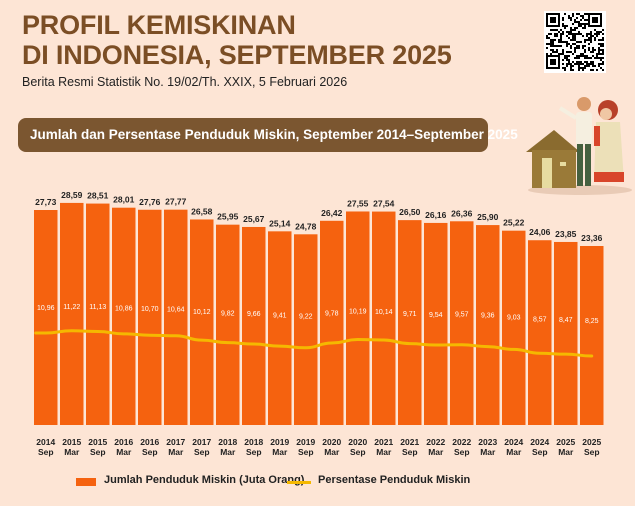 This screenshot has height=506, width=635. Describe the element at coordinates (436, 315) in the screenshot. I see `percent-value-label: 9,54` at that location.